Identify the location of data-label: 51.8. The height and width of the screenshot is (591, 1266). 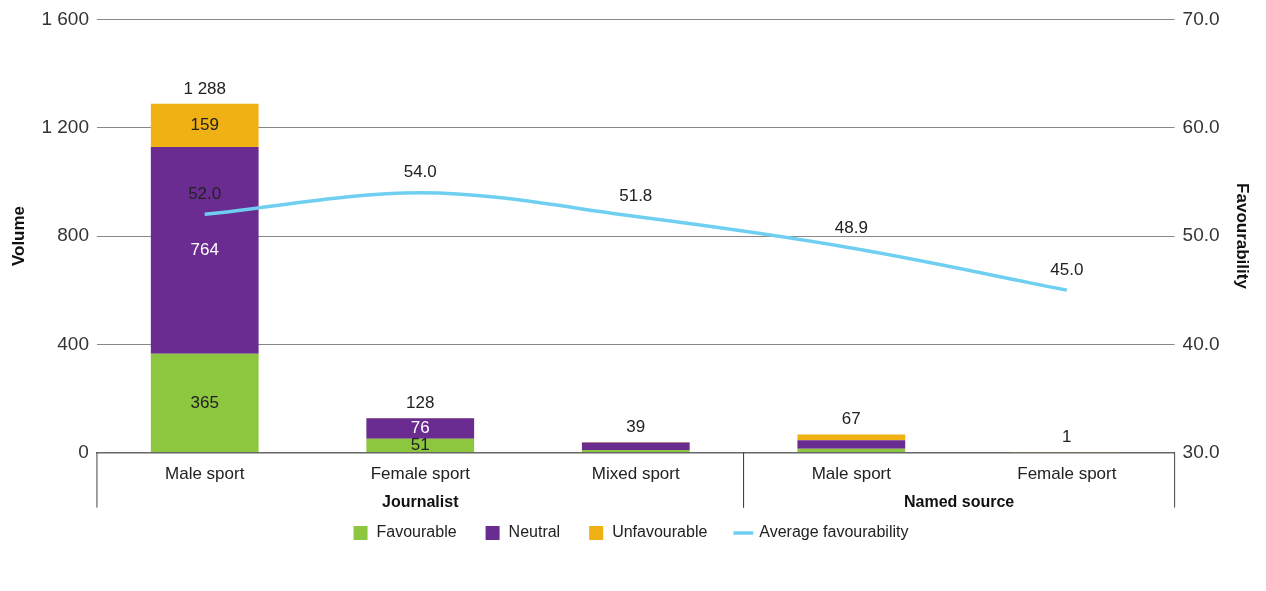
(636, 196).